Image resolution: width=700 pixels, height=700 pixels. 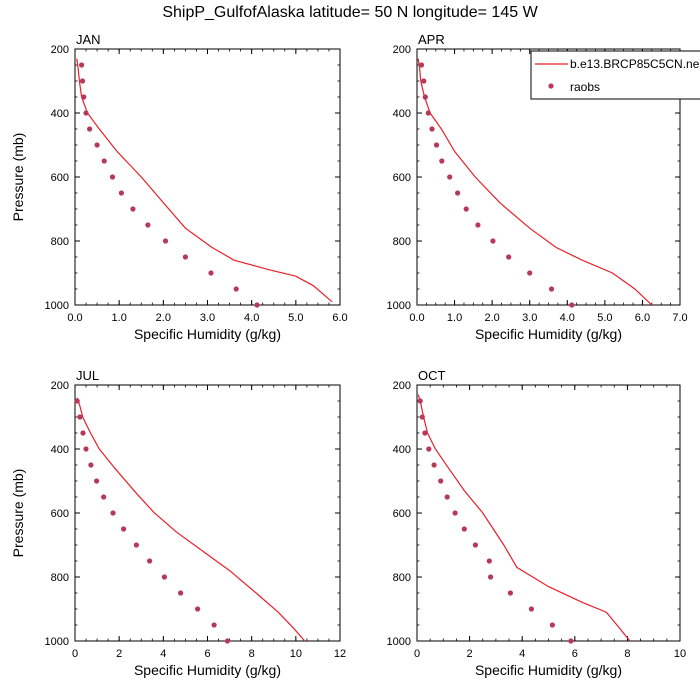 What do you see at coordinates (585, 87) in the screenshot?
I see `legend-obs-label: raobs` at bounding box center [585, 87].